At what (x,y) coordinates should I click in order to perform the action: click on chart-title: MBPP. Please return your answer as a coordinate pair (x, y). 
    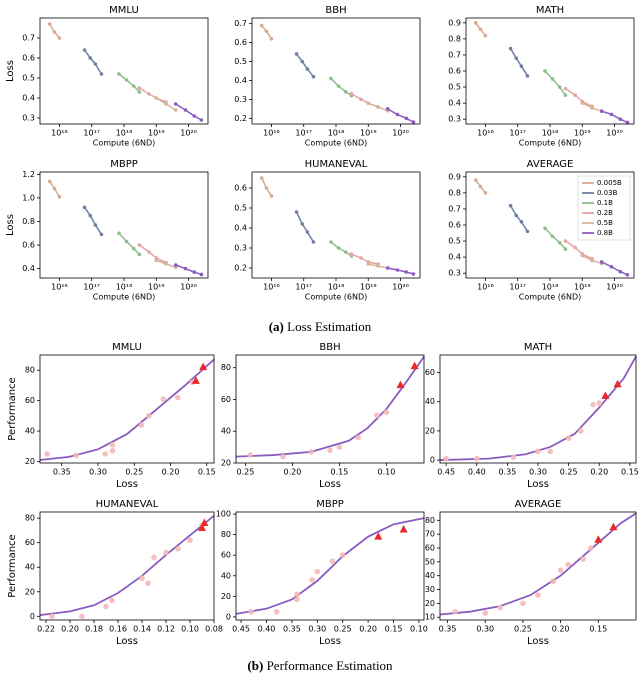
    Looking at the image, I should click on (330, 504).